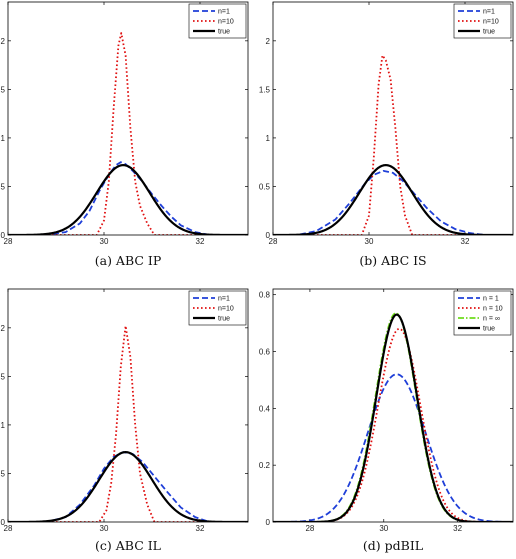  Describe the element at coordinates (265, 295) in the screenshot. I see `y-tick-label: 0.8` at that location.